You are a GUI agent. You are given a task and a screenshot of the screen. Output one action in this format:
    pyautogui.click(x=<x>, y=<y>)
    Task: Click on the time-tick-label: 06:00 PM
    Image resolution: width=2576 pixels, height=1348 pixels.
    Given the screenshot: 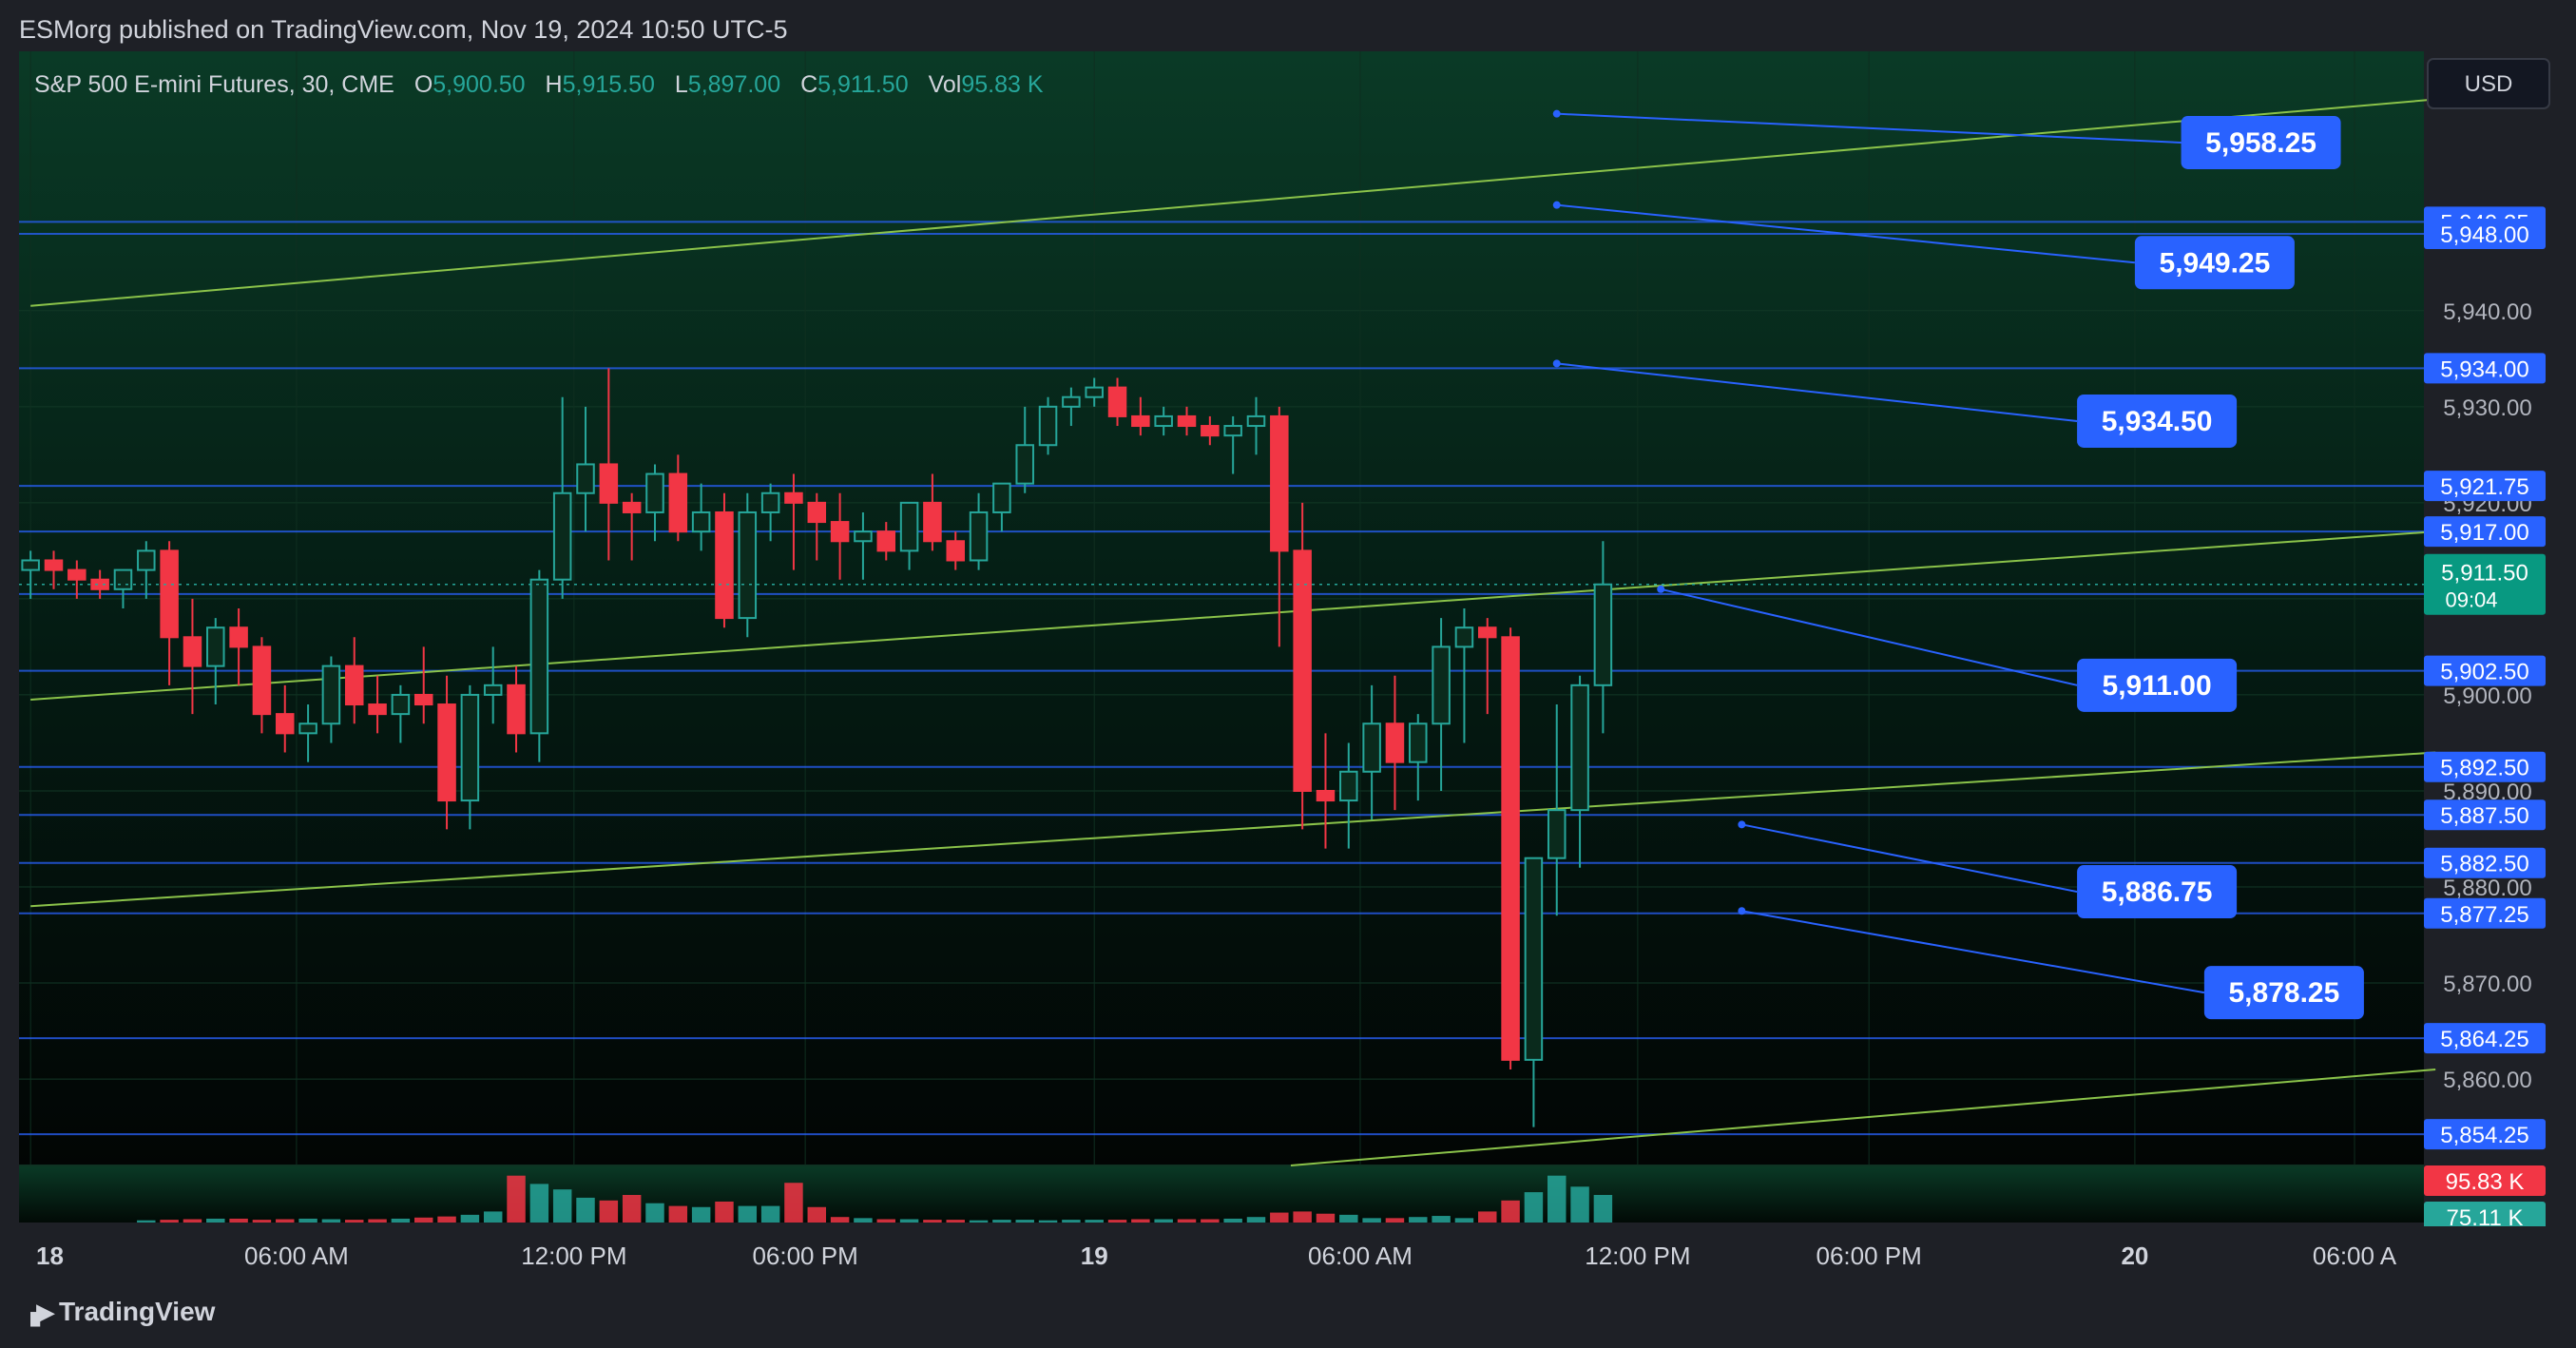 What is the action you would take?
    pyautogui.click(x=805, y=1256)
    